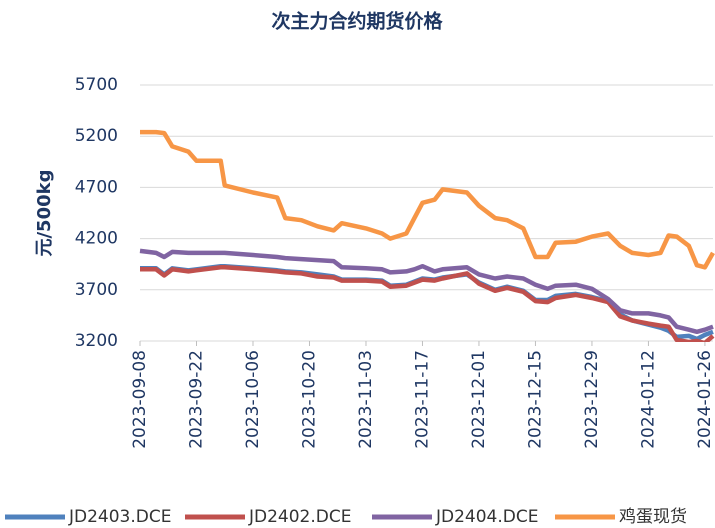  What do you see at coordinates (366, 399) in the screenshot?
I see `x-tick-label: 2023-11-03` at bounding box center [366, 399].